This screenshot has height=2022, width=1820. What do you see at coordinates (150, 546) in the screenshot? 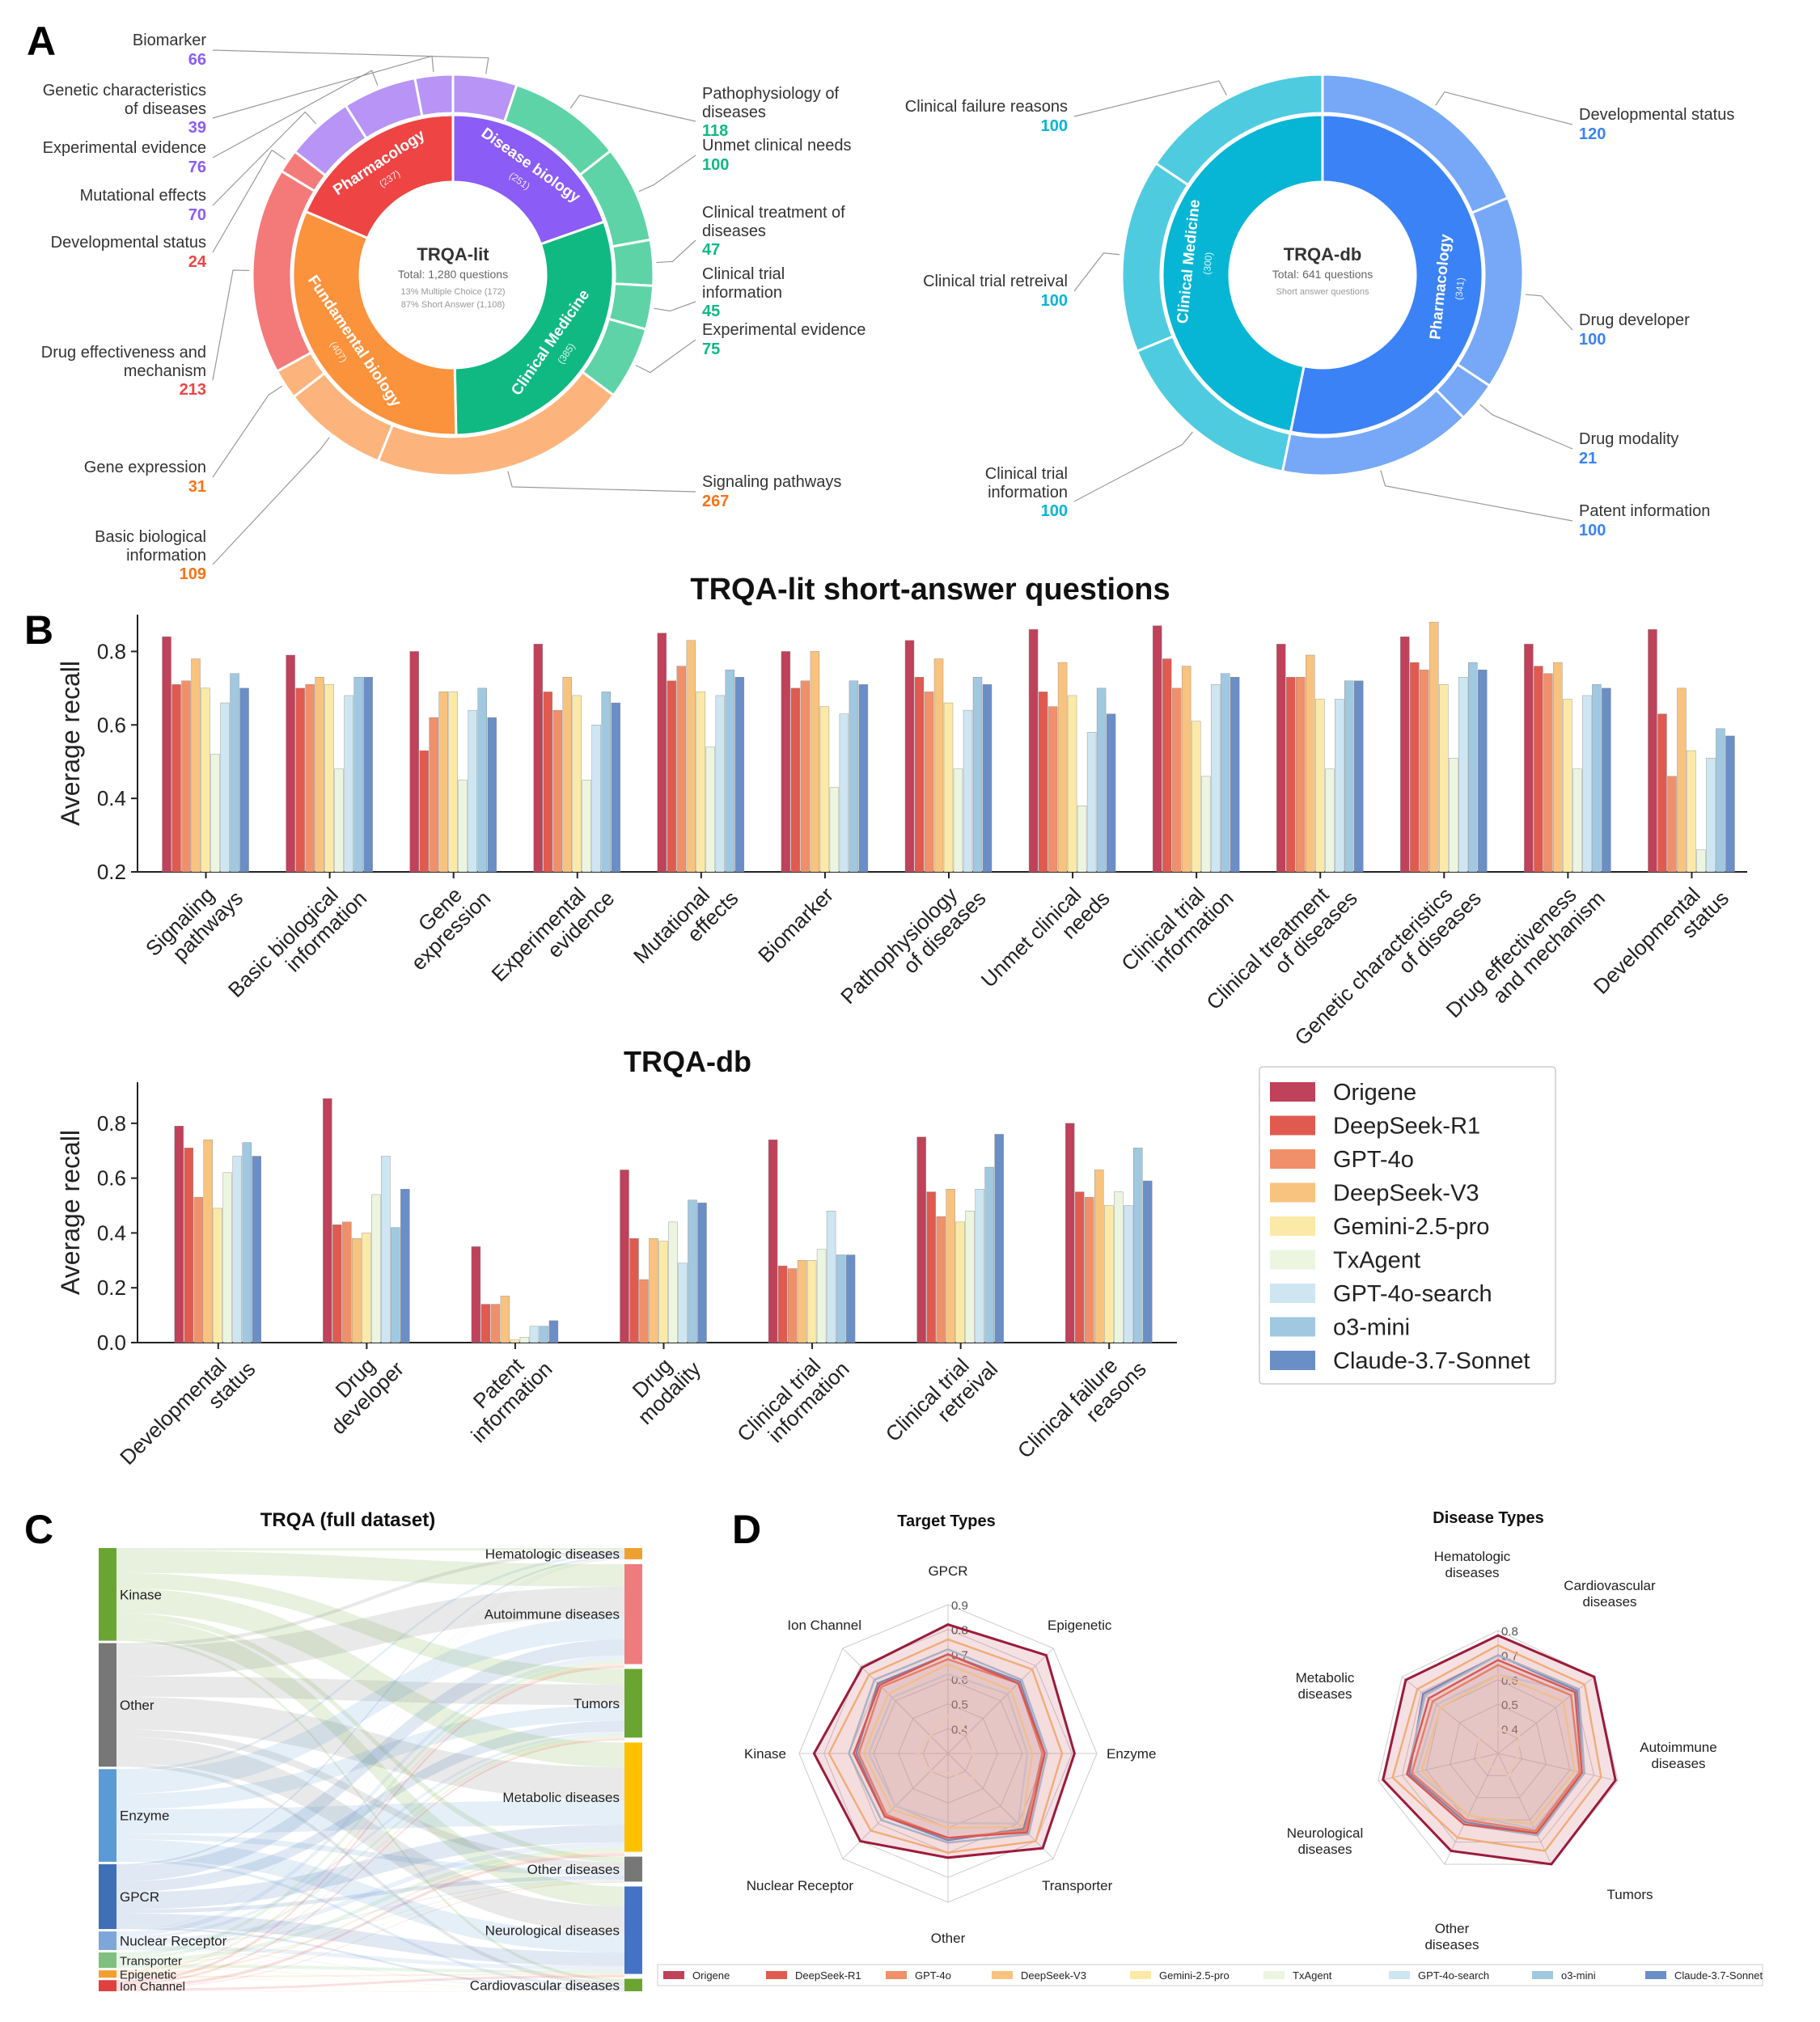
I see `outer-label-basic-biological-information: Basic biological information` at bounding box center [150, 546].